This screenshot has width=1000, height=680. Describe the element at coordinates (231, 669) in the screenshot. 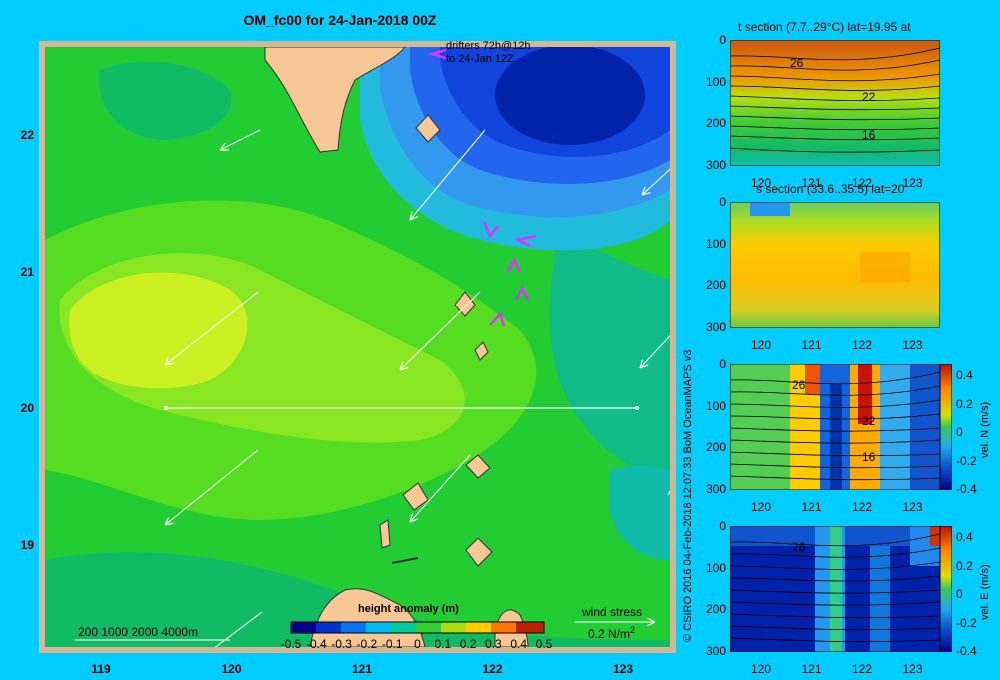

I see `map-lon-tick: 120` at that location.